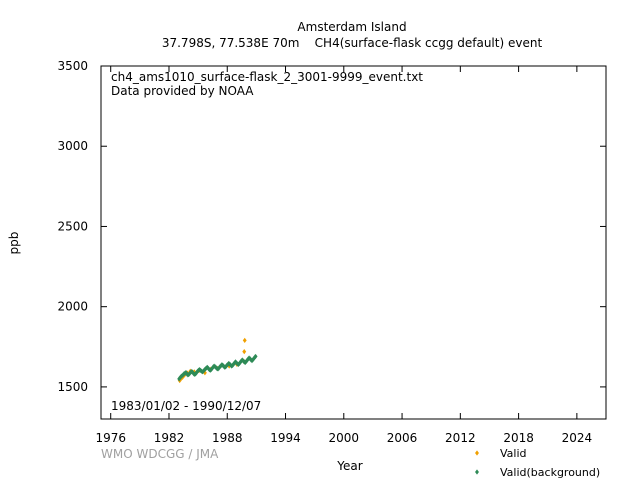  Describe the element at coordinates (72, 387) in the screenshot. I see `y-tick-label: 1500` at that location.